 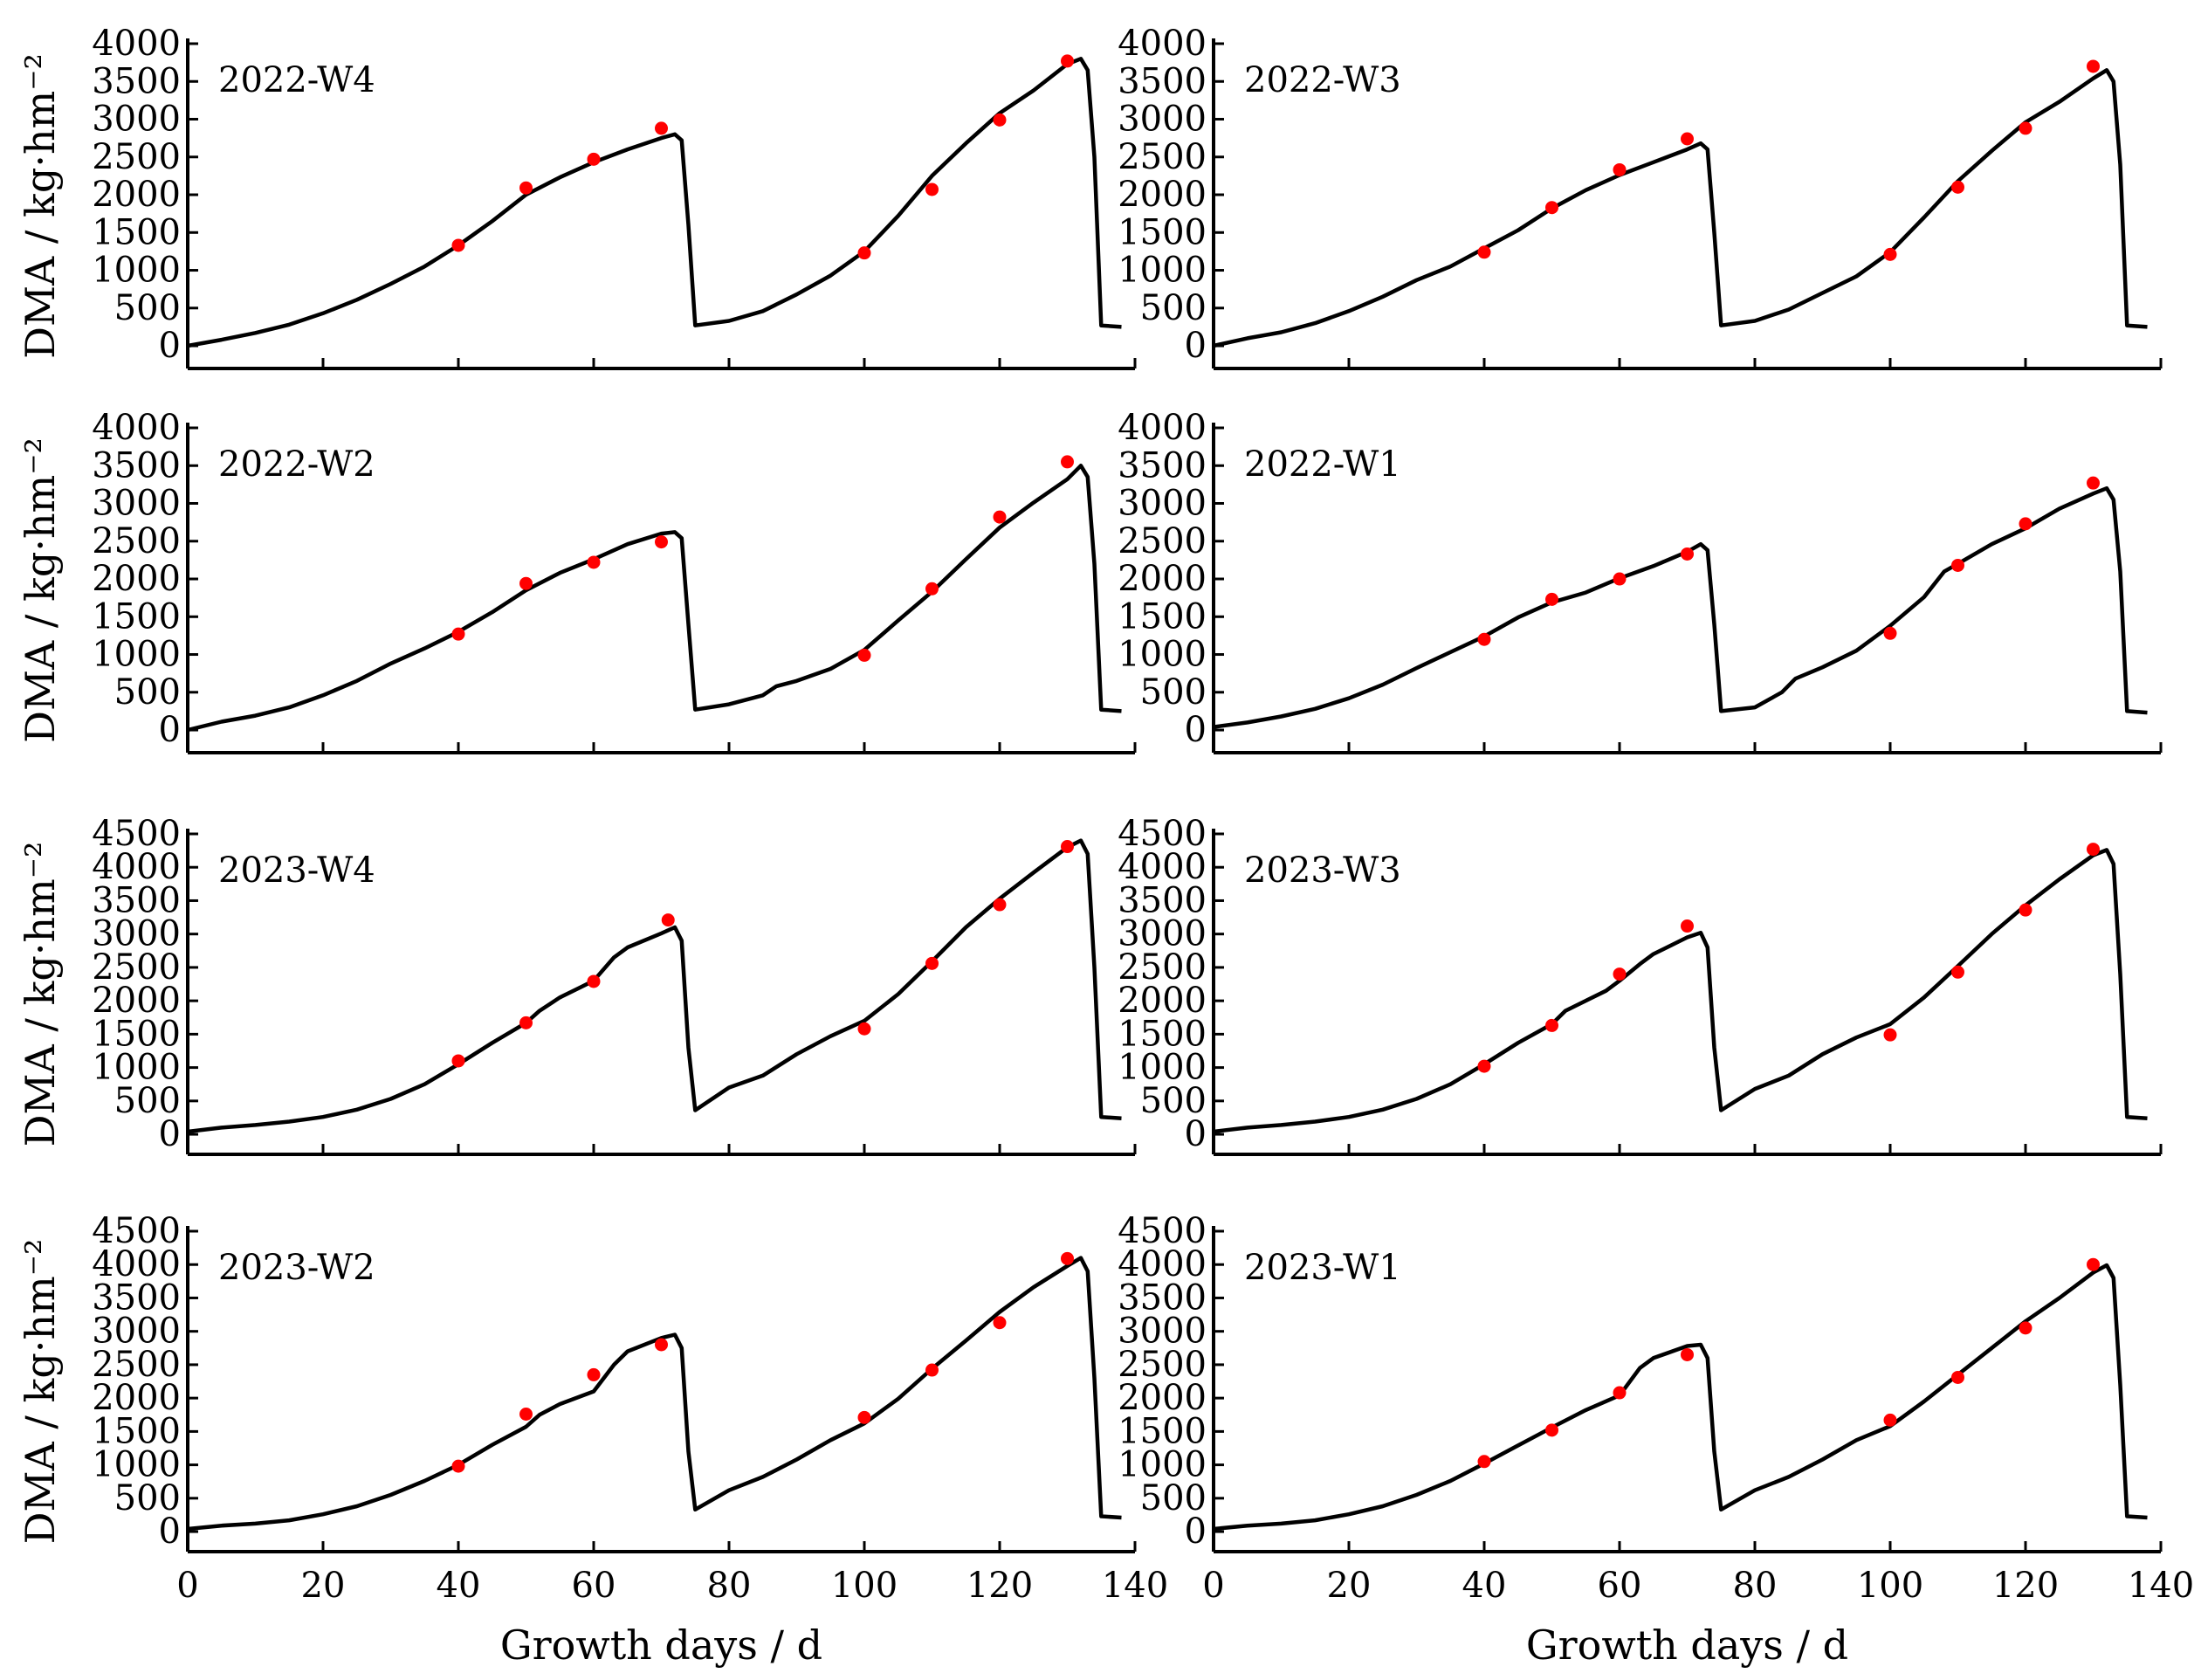 What do you see at coordinates (1322, 870) in the screenshot?
I see `panel-title: 2023-W3` at bounding box center [1322, 870].